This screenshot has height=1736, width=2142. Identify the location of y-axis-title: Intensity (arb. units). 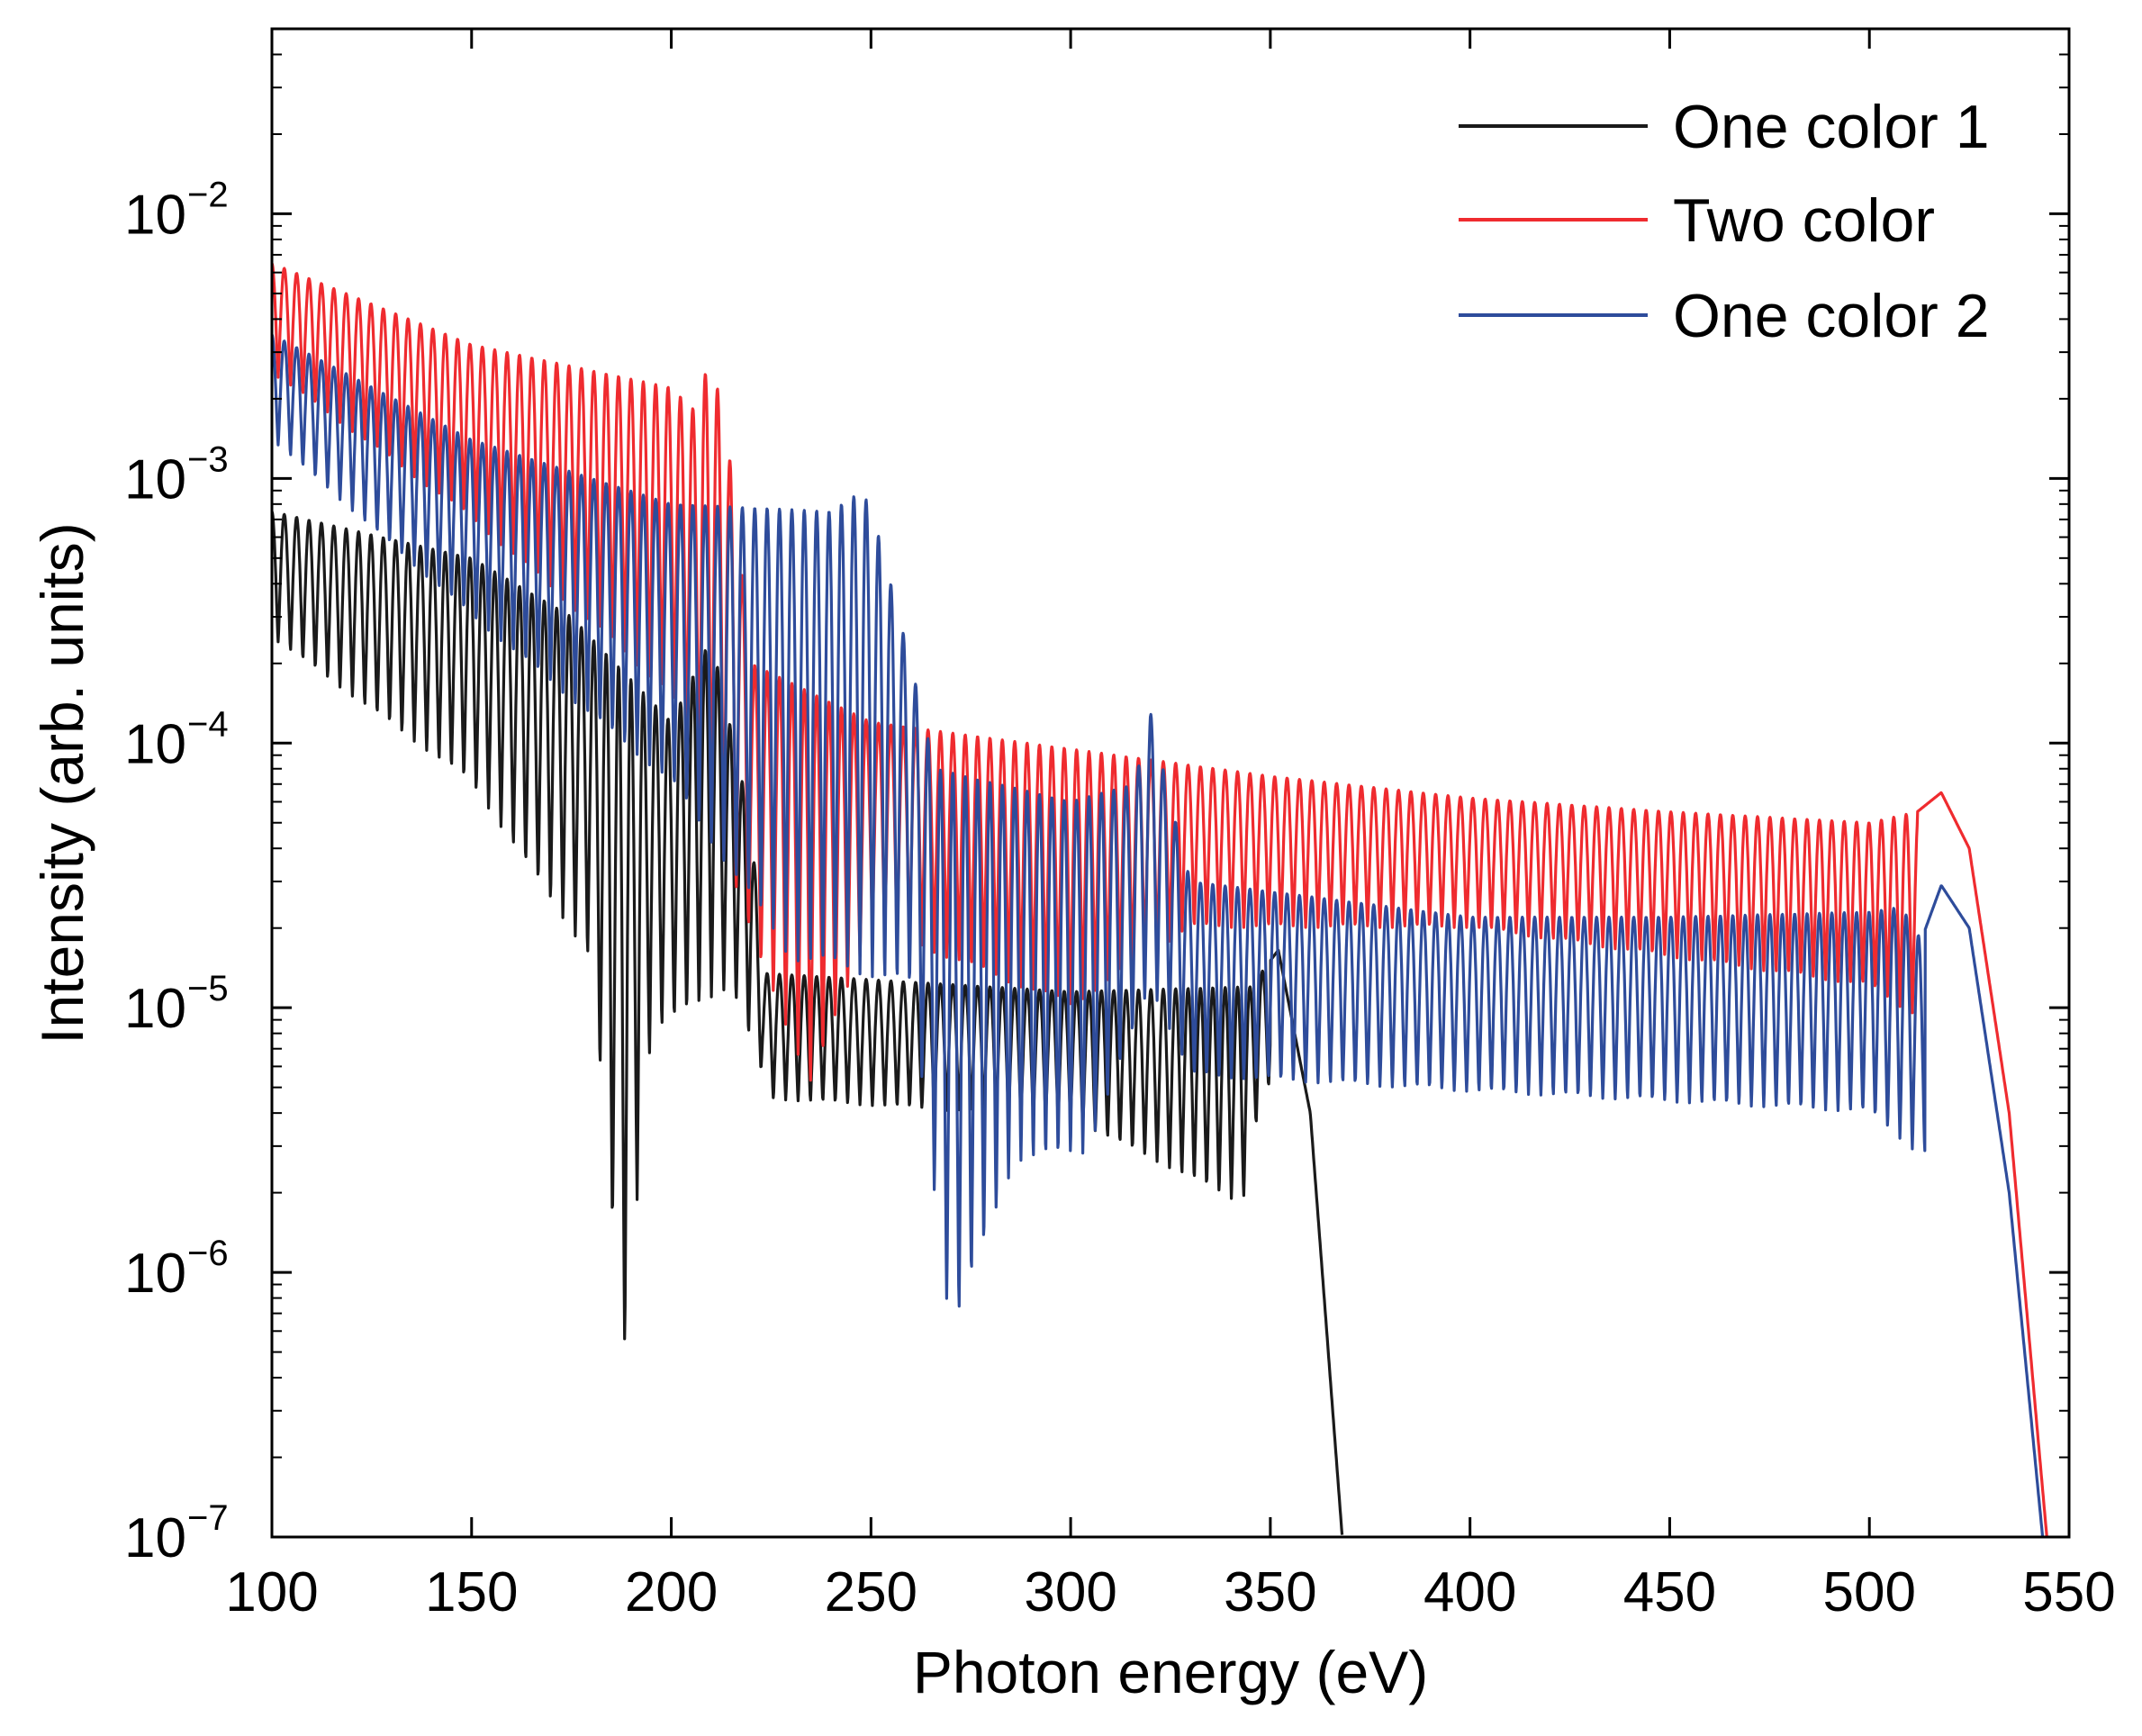
(62, 783).